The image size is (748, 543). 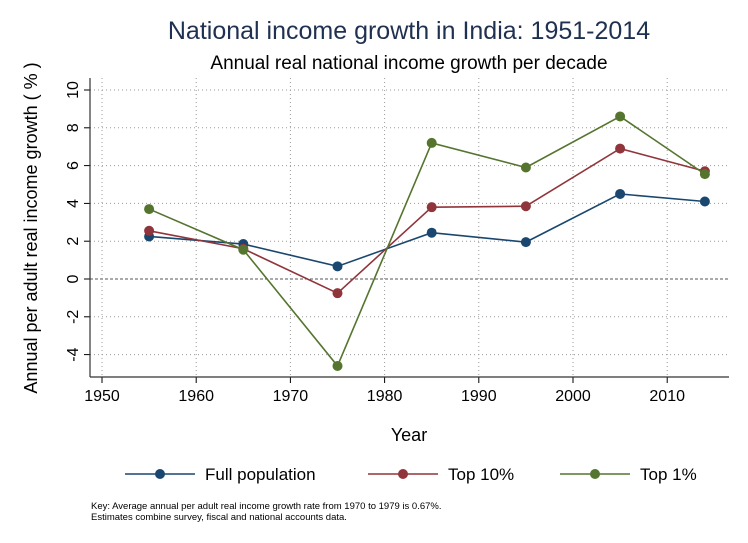 I want to click on x-tick-label: 1990, so click(x=479, y=396).